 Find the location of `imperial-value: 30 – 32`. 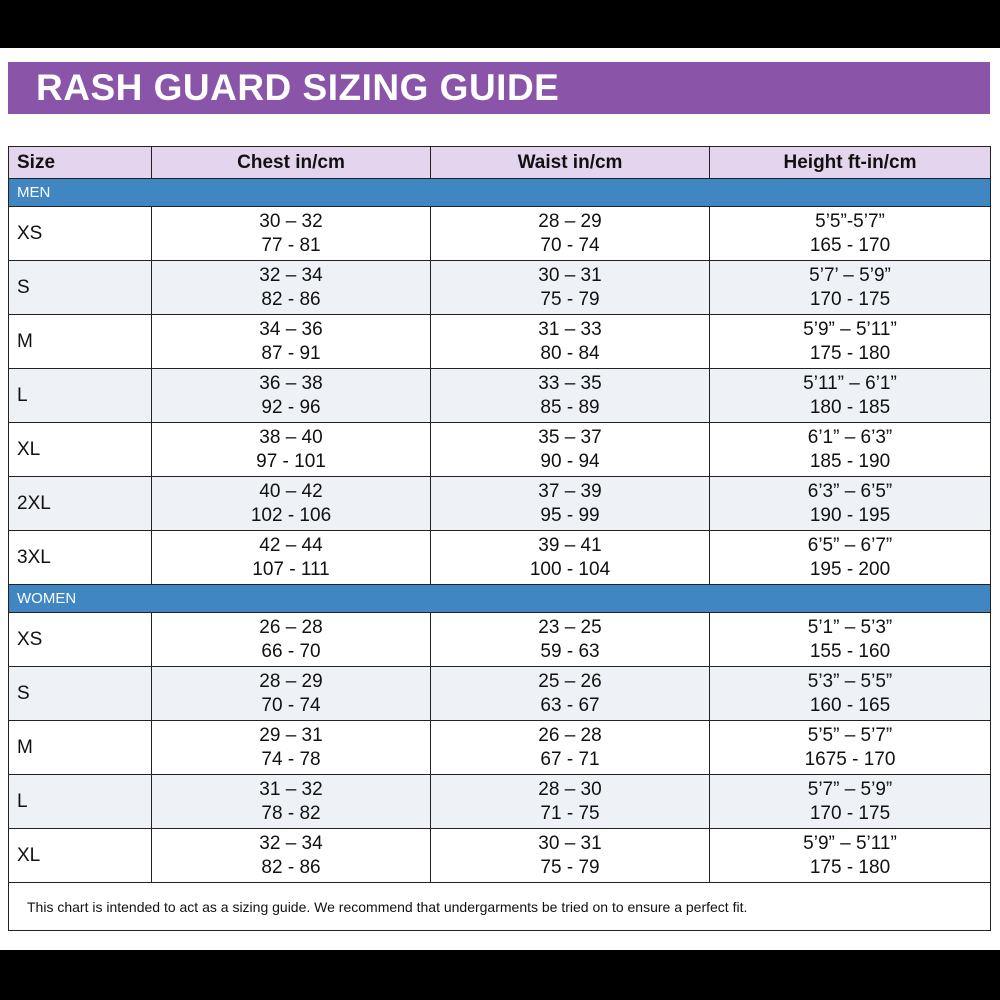

imperial-value: 30 – 32 is located at coordinates (291, 221).